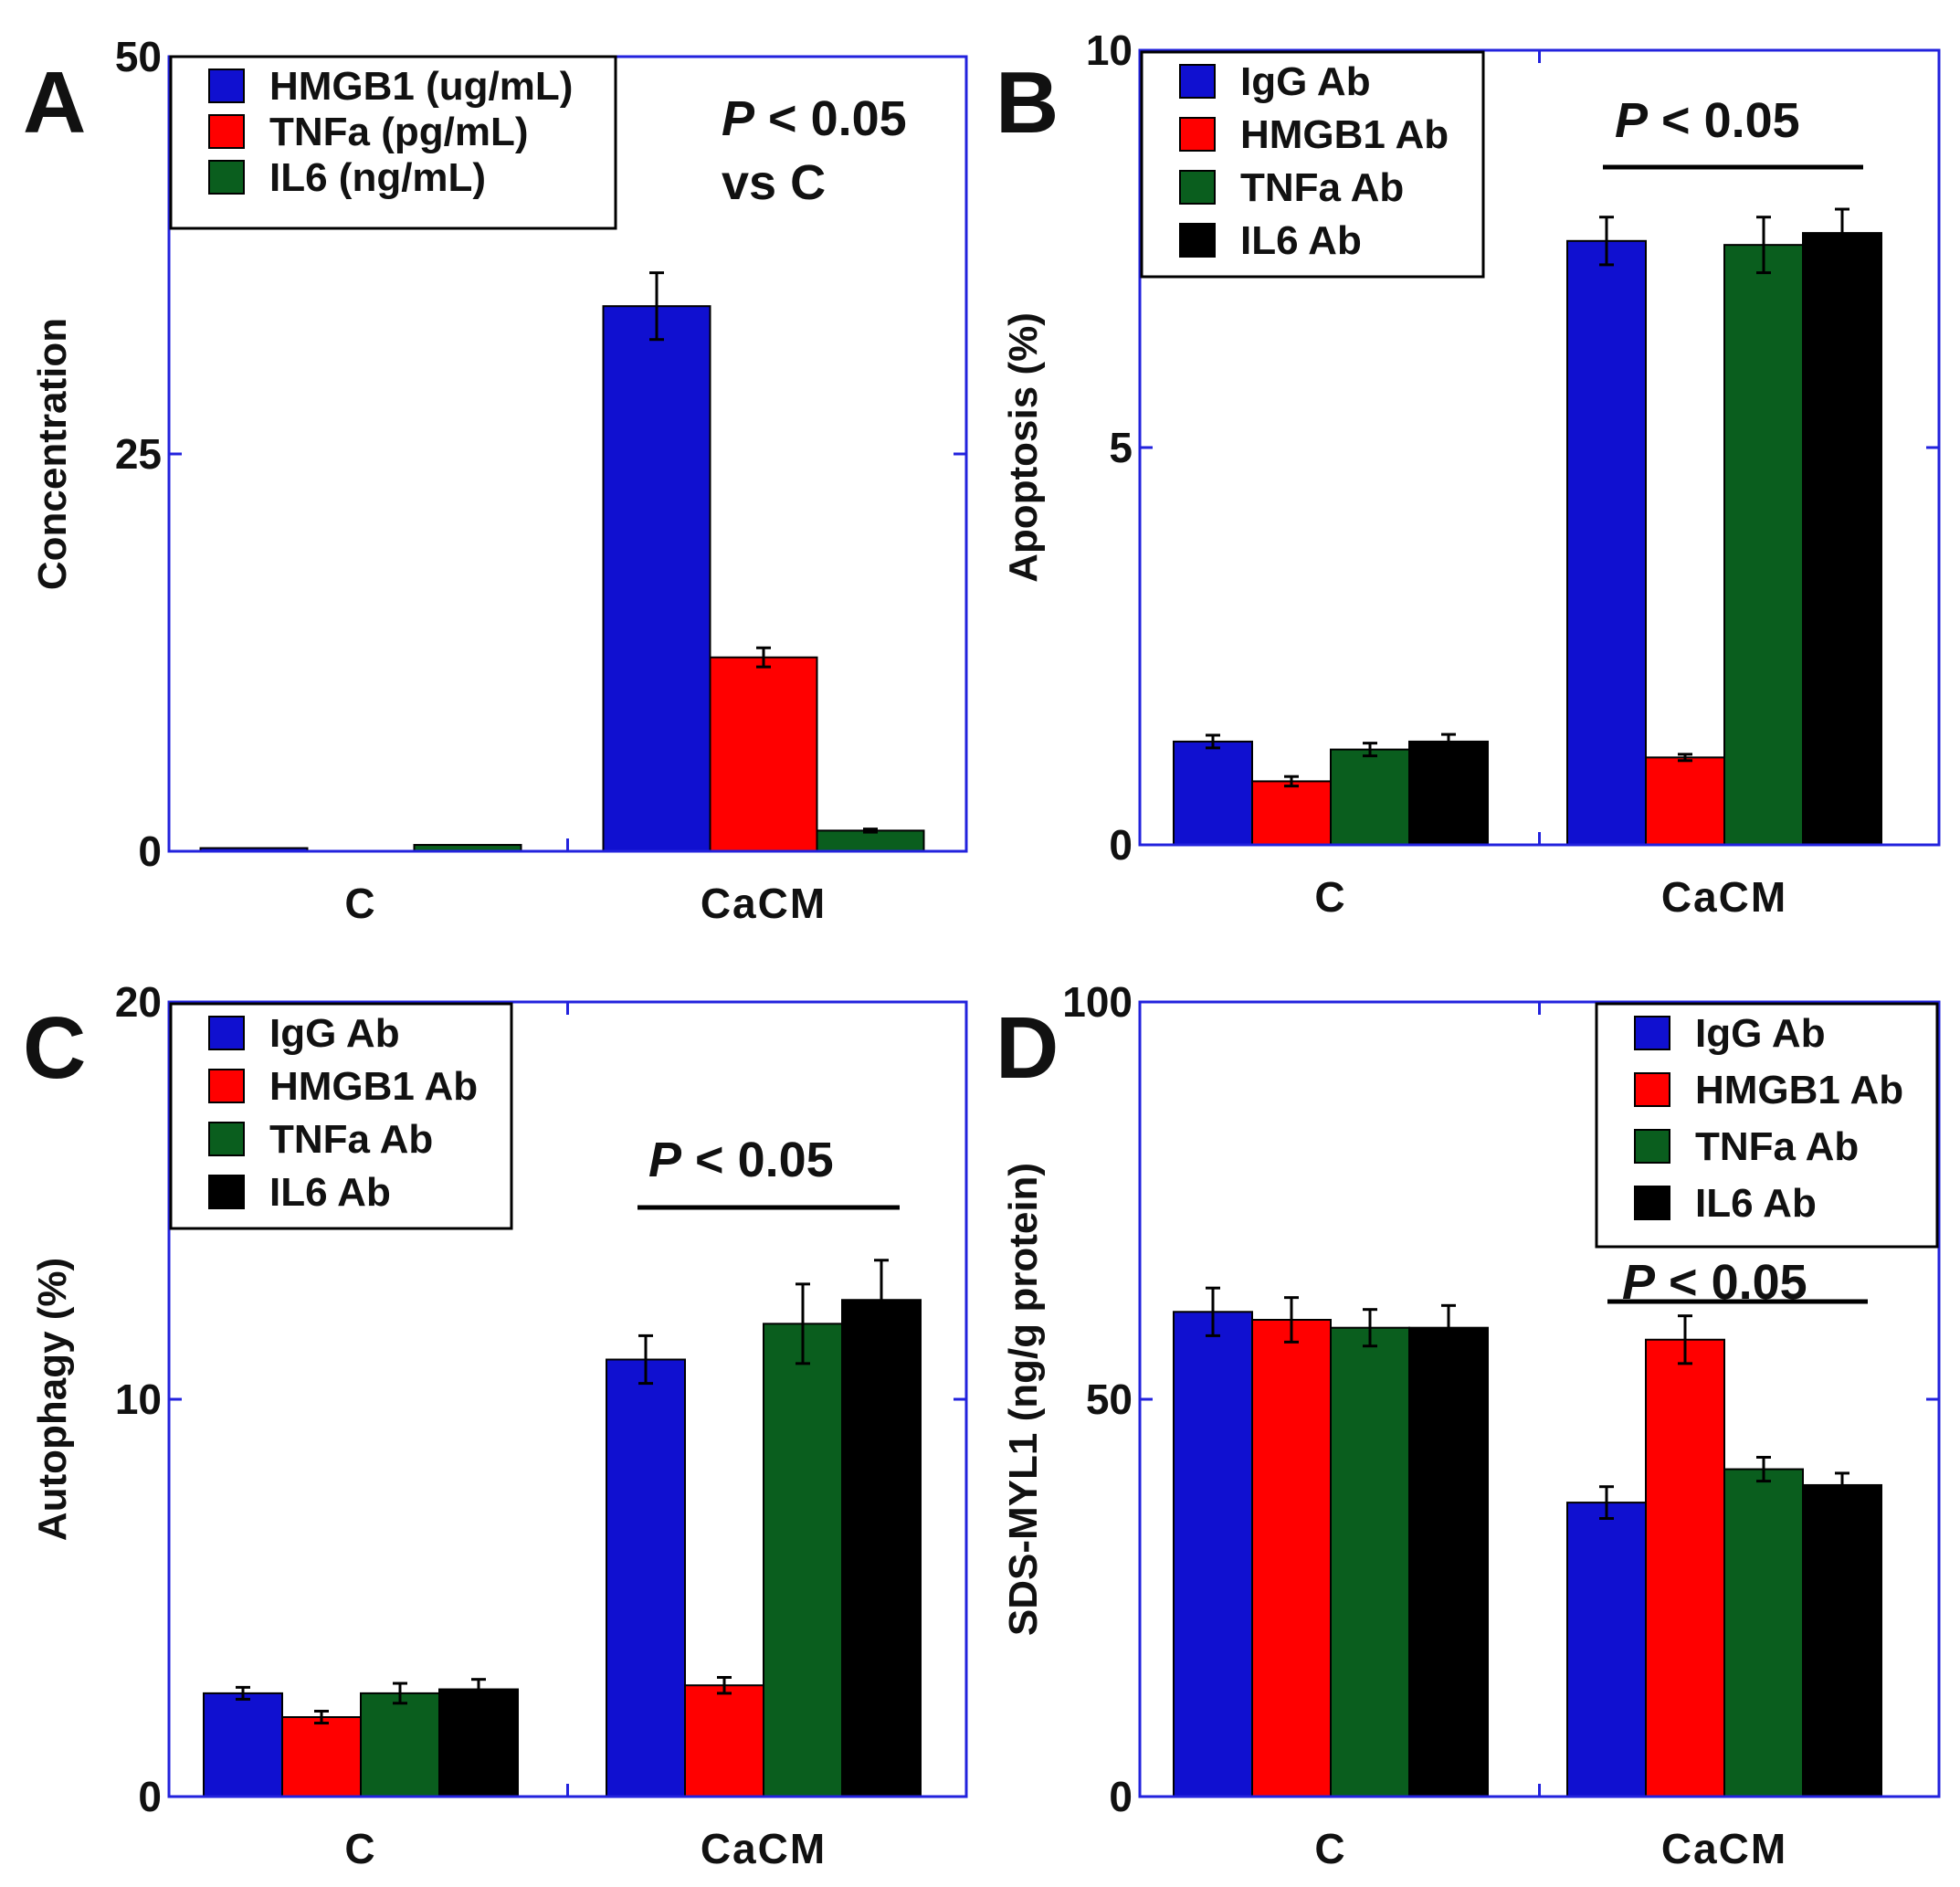 The height and width of the screenshot is (1887, 1960). Describe the element at coordinates (377, 178) in the screenshot. I see `legend-label: IL6 (ng/mL)` at that location.